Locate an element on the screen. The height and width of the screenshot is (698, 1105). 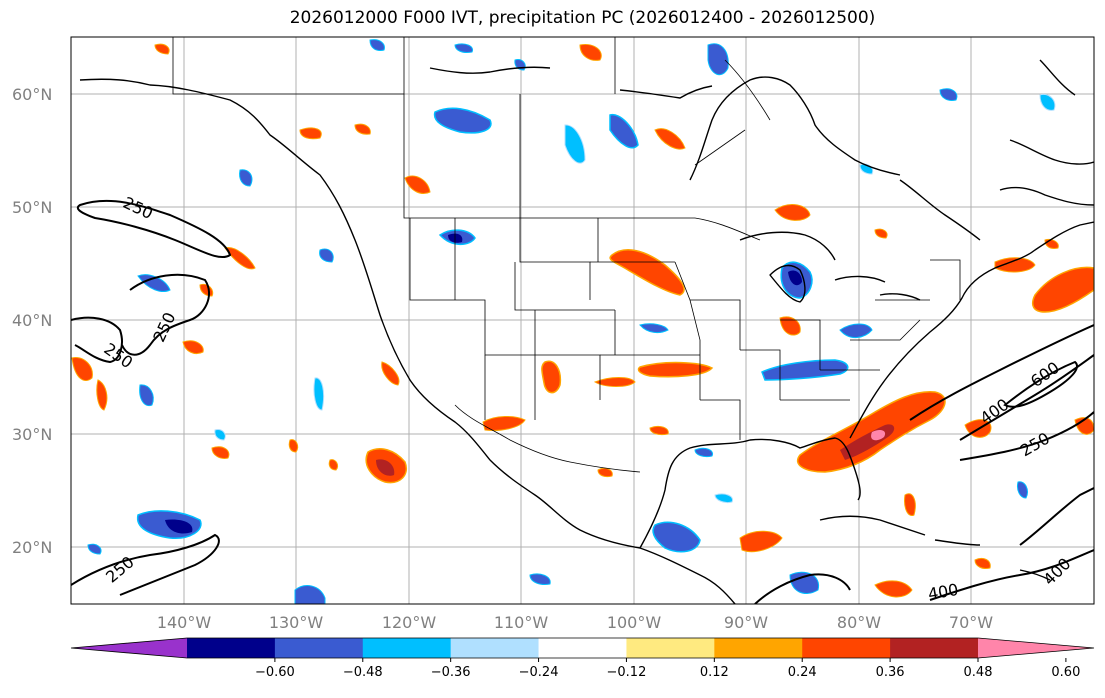
lat-label: 20°N is located at coordinates (32, 547).